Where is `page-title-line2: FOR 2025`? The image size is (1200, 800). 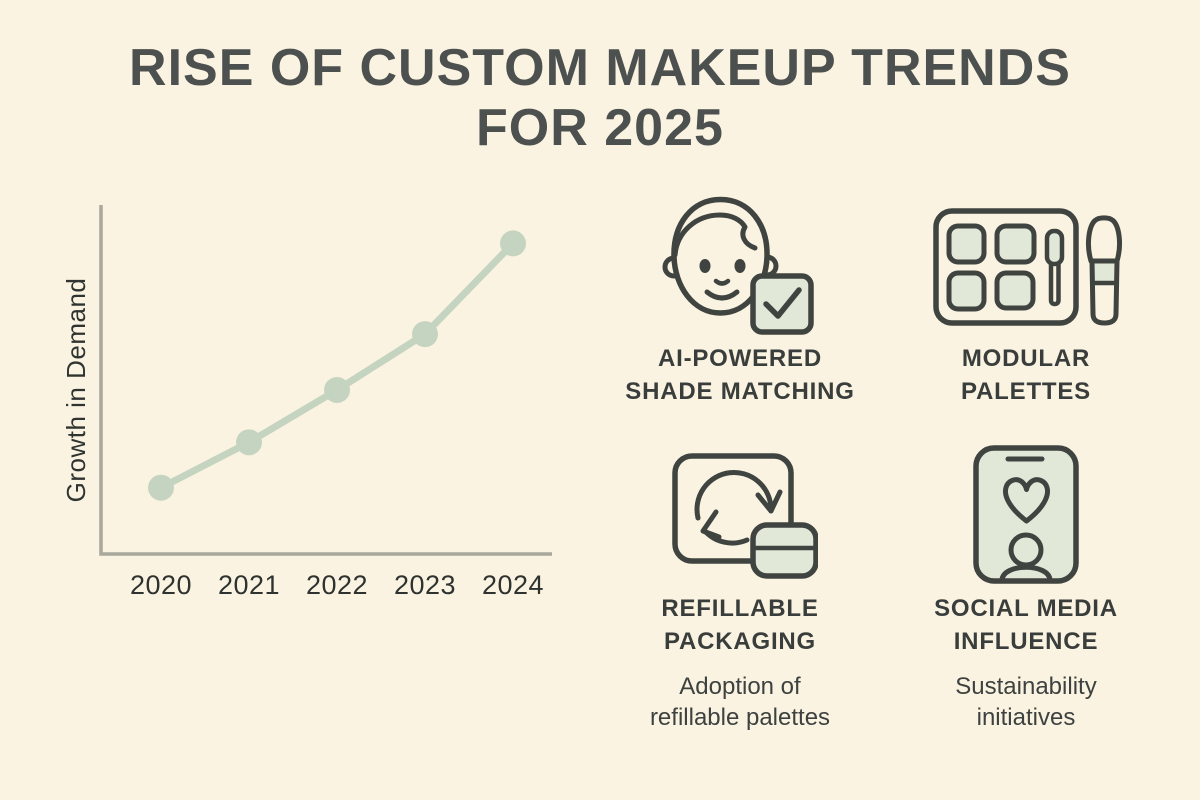
page-title-line2: FOR 2025 is located at coordinates (600, 128).